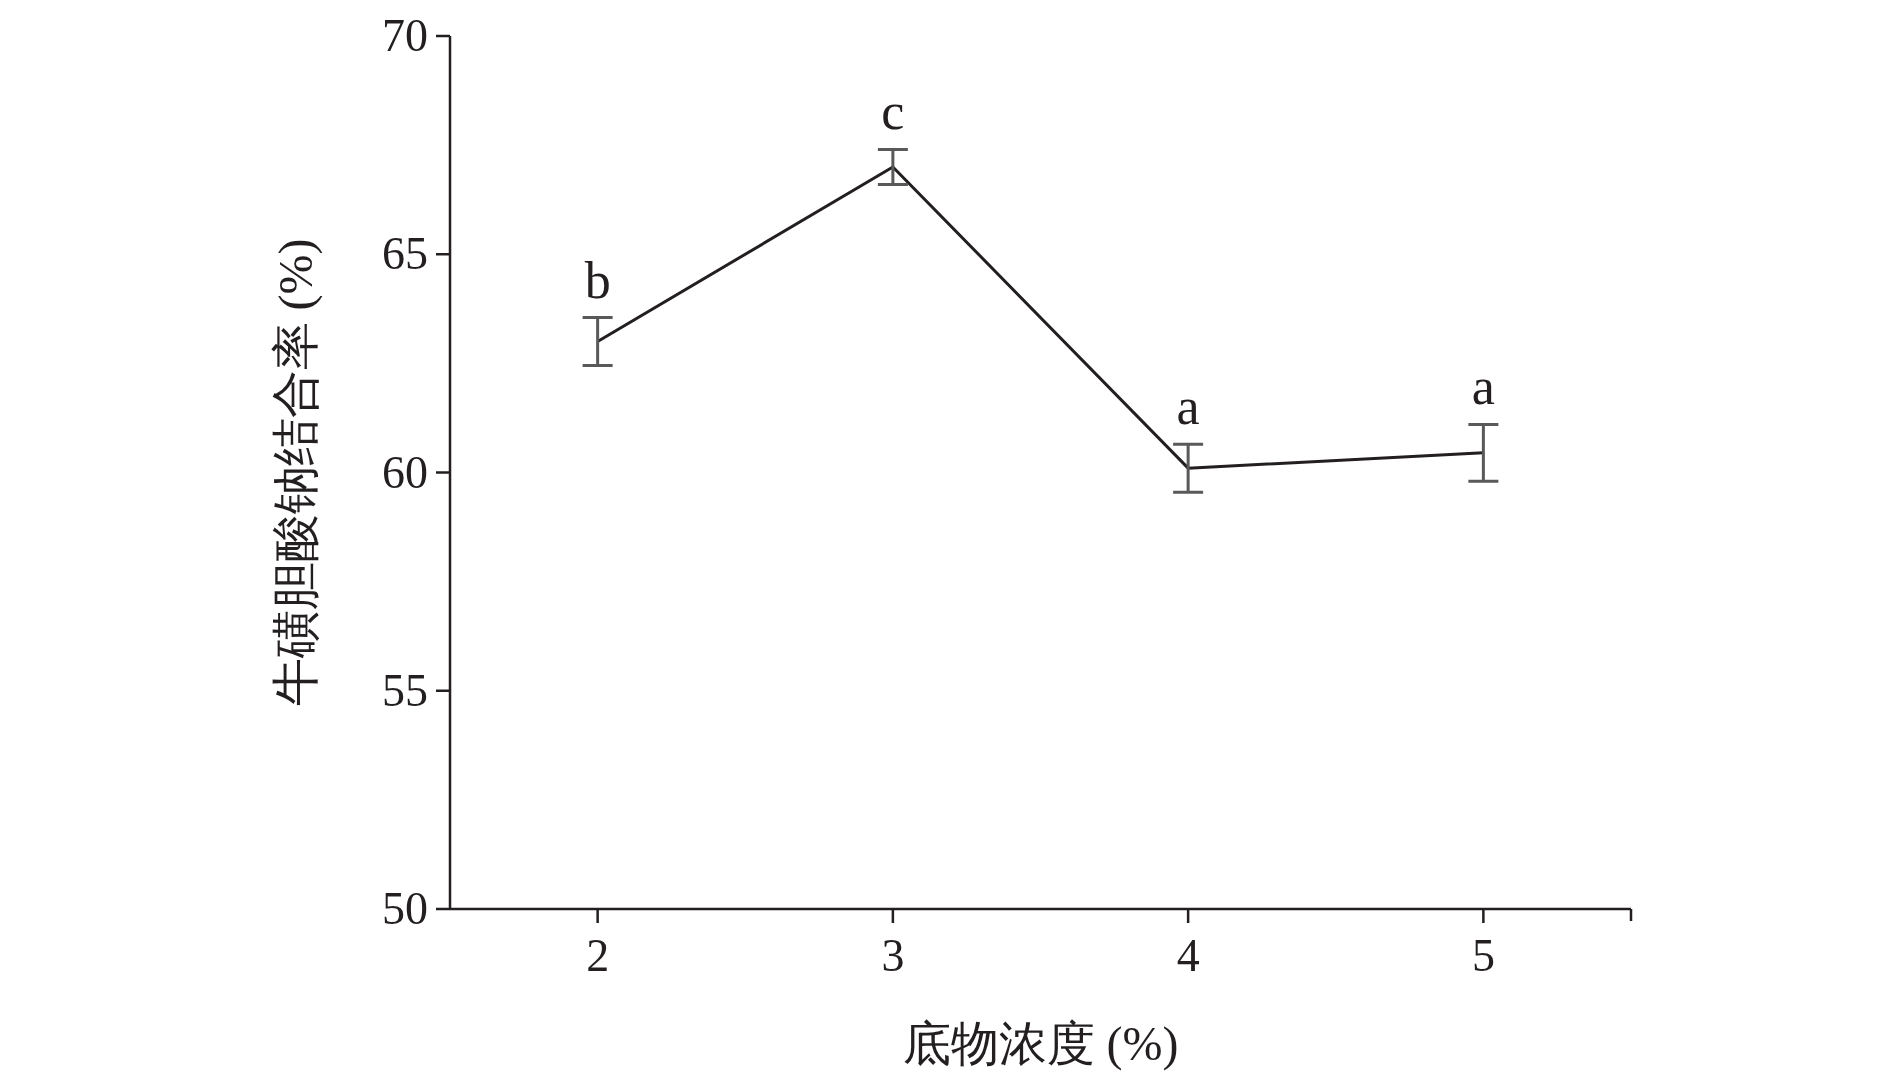  What do you see at coordinates (1483, 955) in the screenshot?
I see `x-tick-label: 5` at bounding box center [1483, 955].